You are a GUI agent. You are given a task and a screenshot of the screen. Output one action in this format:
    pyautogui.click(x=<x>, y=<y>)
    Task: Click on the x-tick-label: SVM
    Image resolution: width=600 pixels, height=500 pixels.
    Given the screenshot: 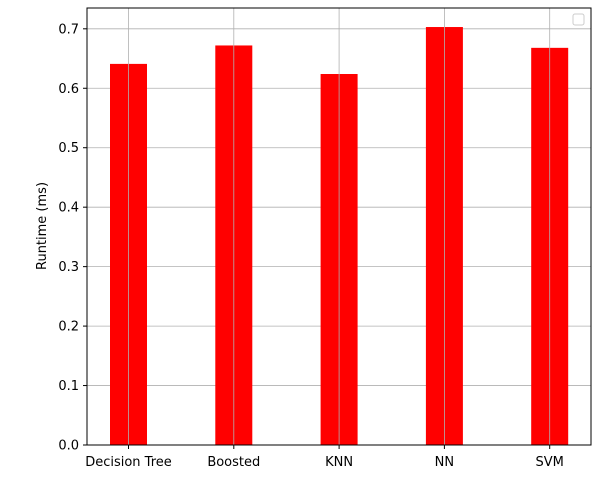 What is the action you would take?
    pyautogui.click(x=550, y=462)
    